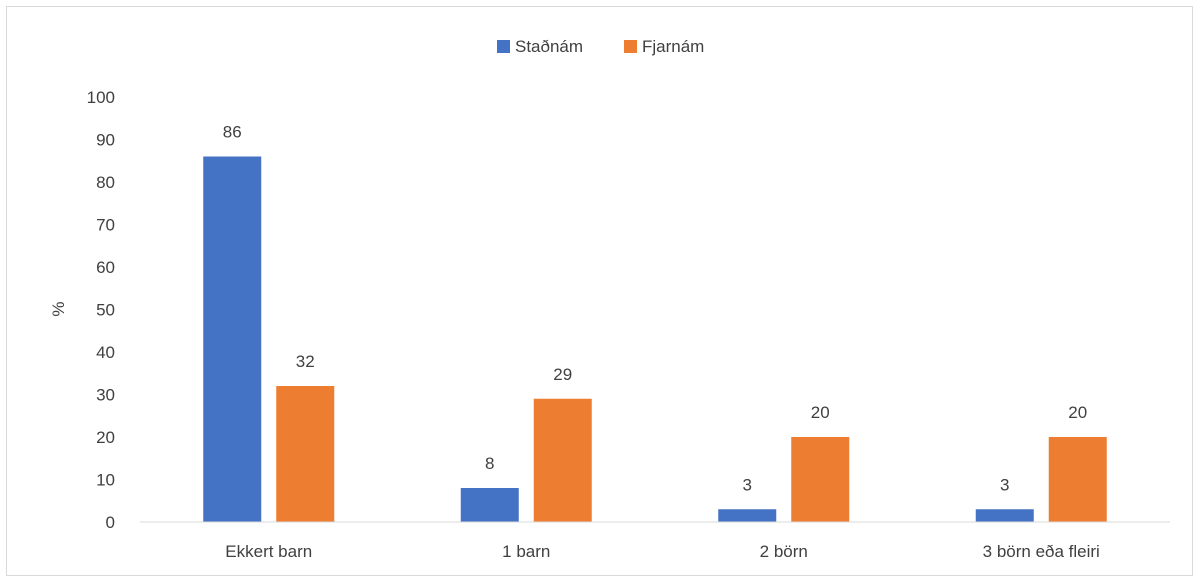 Image resolution: width=1200 pixels, height=581 pixels. Describe the element at coordinates (600, 46) in the screenshot. I see `legend: Staðnám Fjarnám` at that location.